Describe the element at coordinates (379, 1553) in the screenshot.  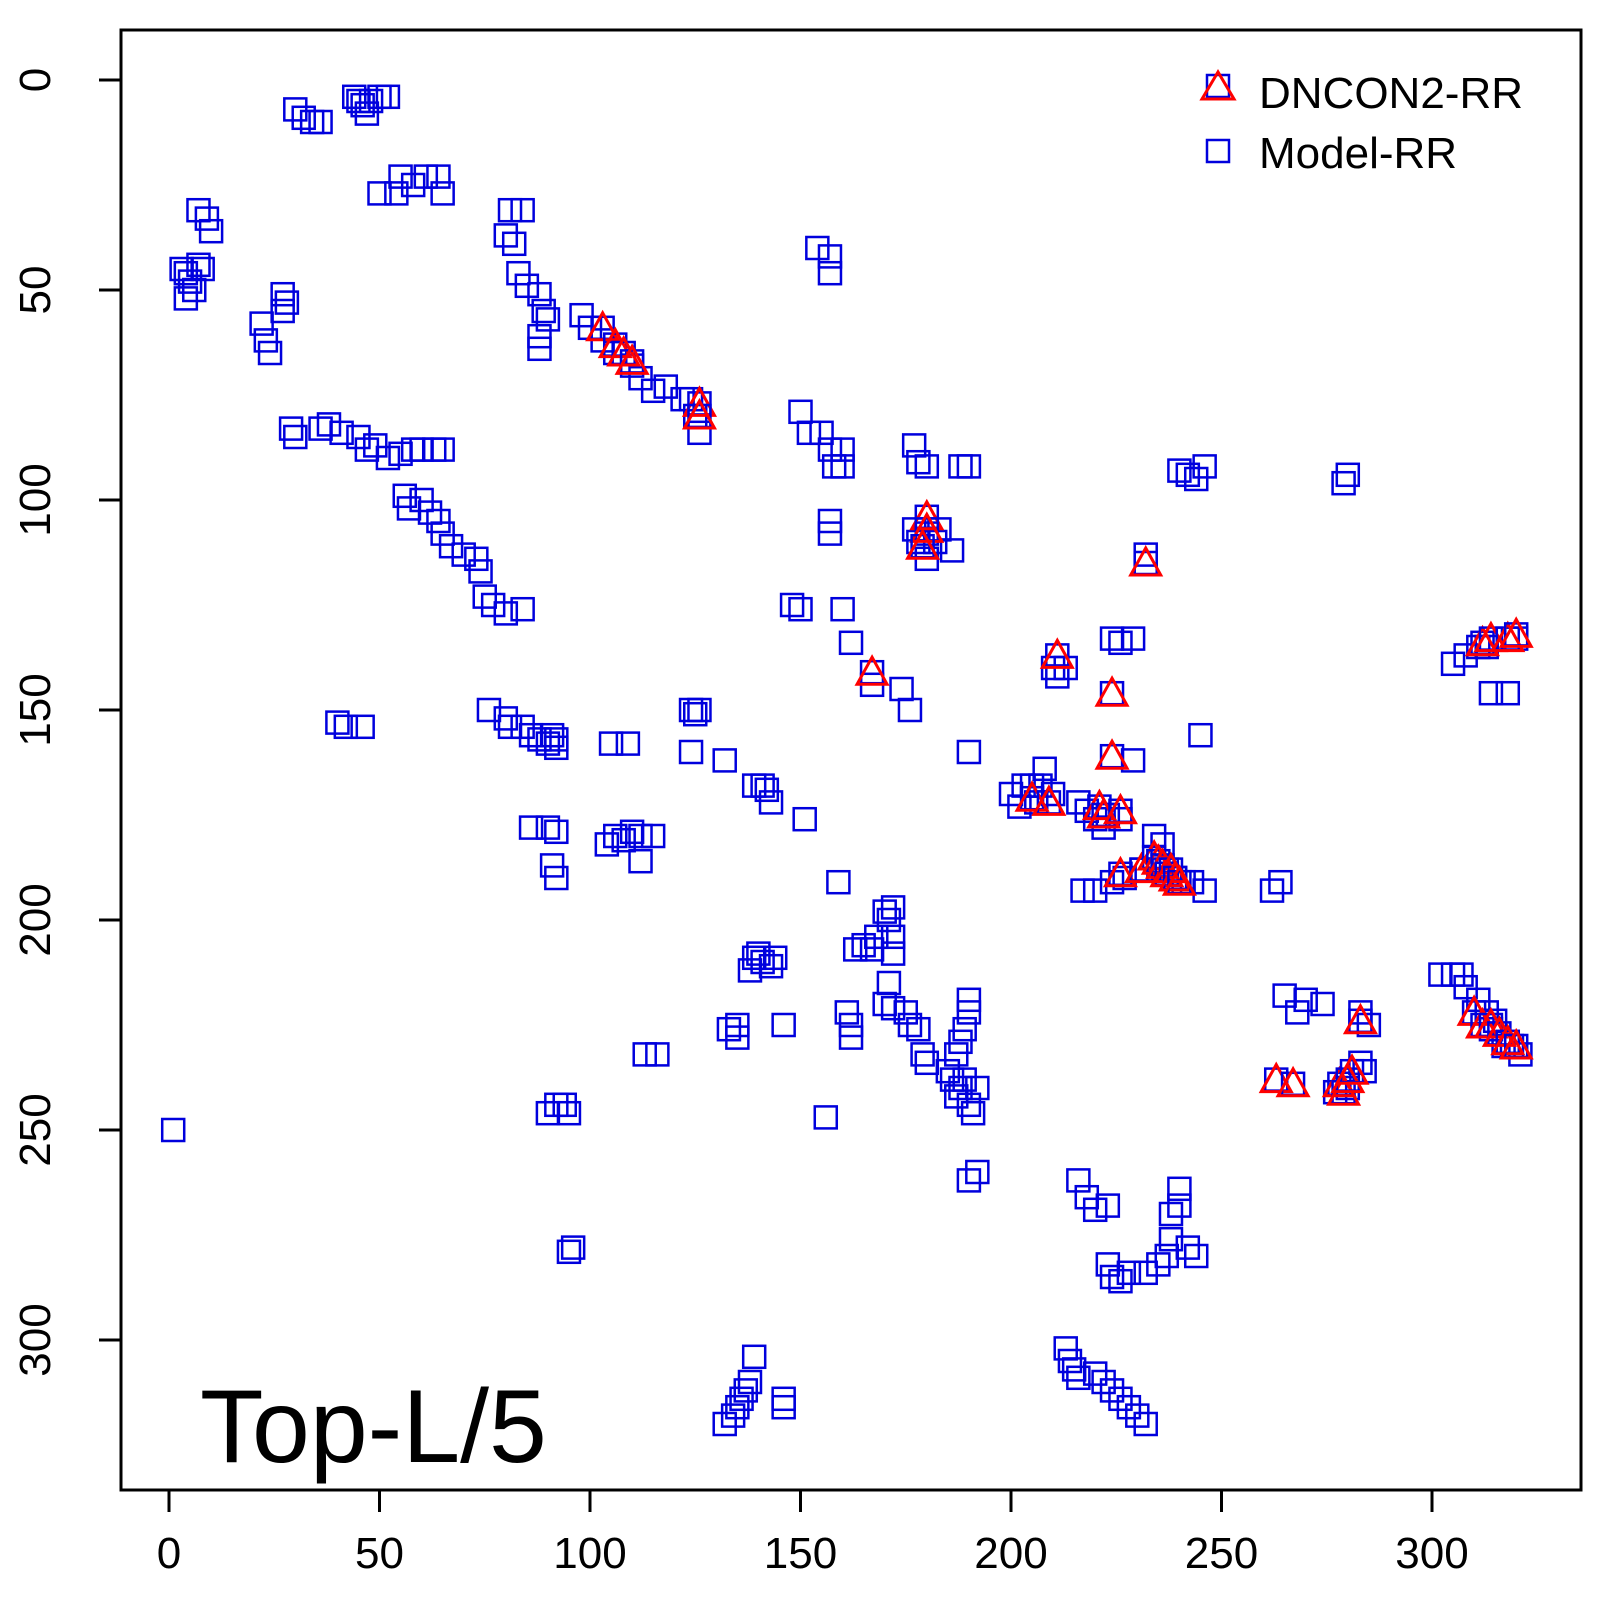
I see `x-tick-label: 50` at that location.